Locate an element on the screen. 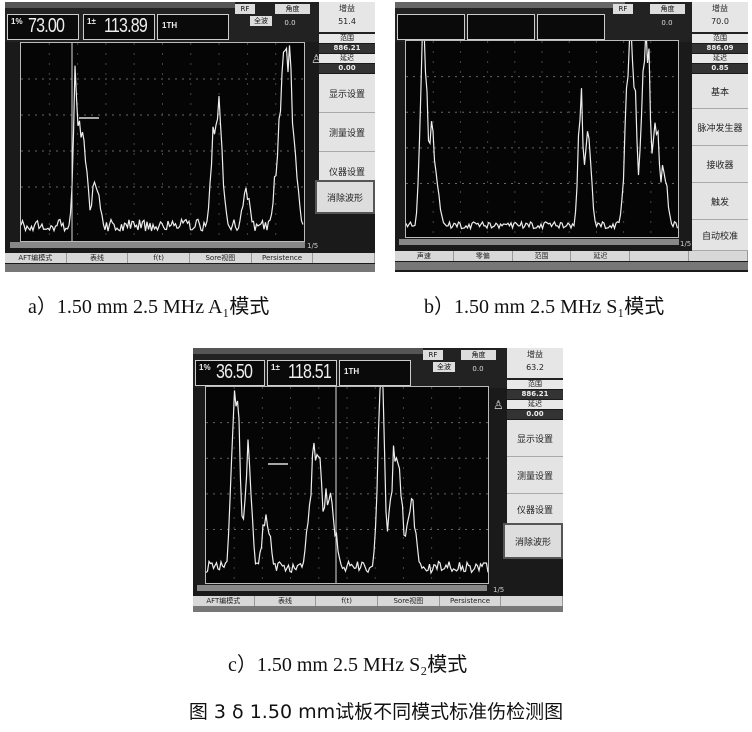  menu-trigger: 触发 is located at coordinates (720, 201).